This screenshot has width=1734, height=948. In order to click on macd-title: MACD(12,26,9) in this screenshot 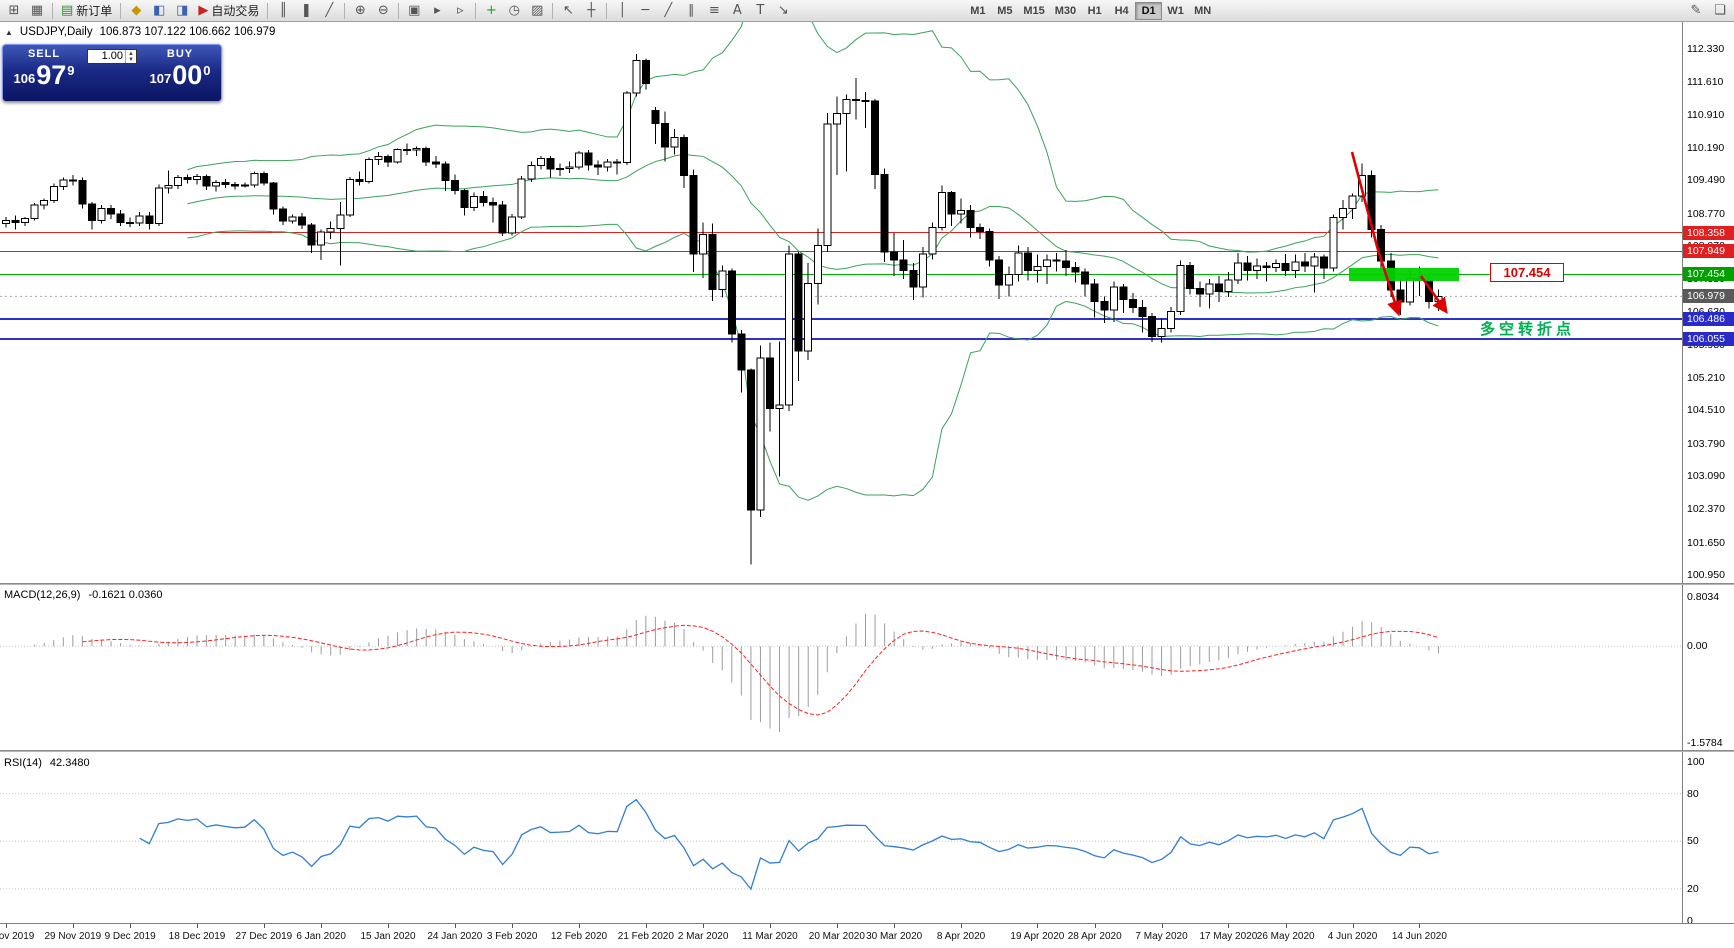, I will do `click(42, 595)`.